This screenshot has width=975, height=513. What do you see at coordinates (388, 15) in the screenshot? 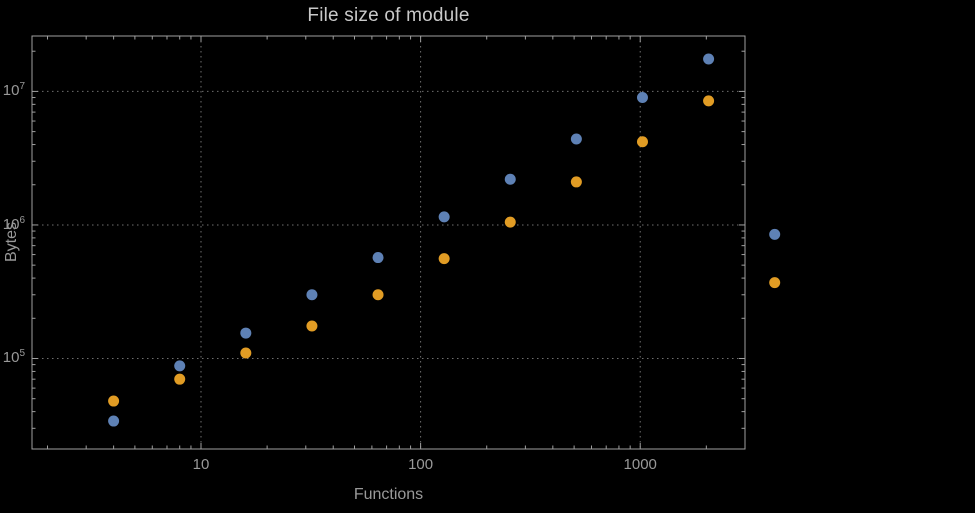
I see `chart-title: File size of module` at bounding box center [388, 15].